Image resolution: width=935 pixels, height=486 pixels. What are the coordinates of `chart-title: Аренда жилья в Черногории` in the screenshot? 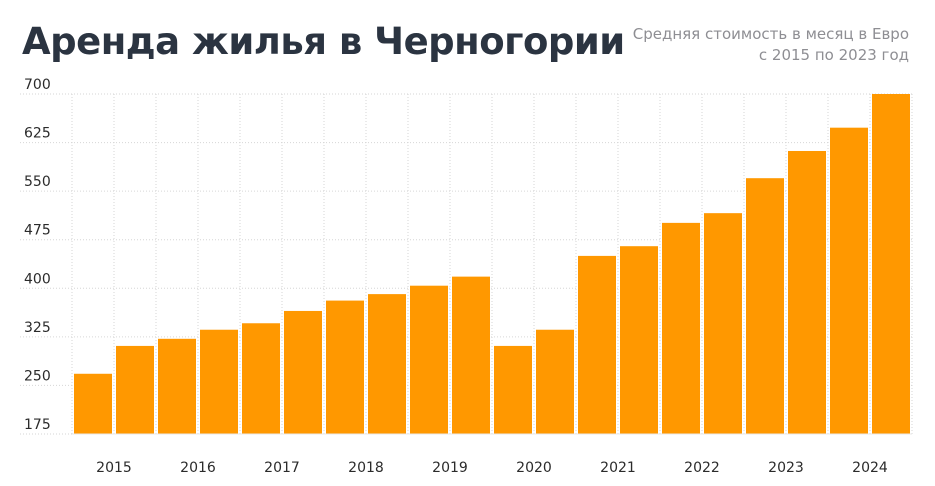 It's located at (323, 41).